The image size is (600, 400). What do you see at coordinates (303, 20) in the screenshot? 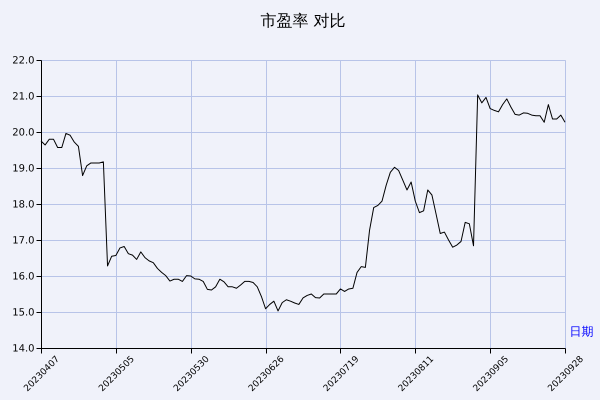
I see `chart-title: 市盈率 对比` at bounding box center [303, 20].